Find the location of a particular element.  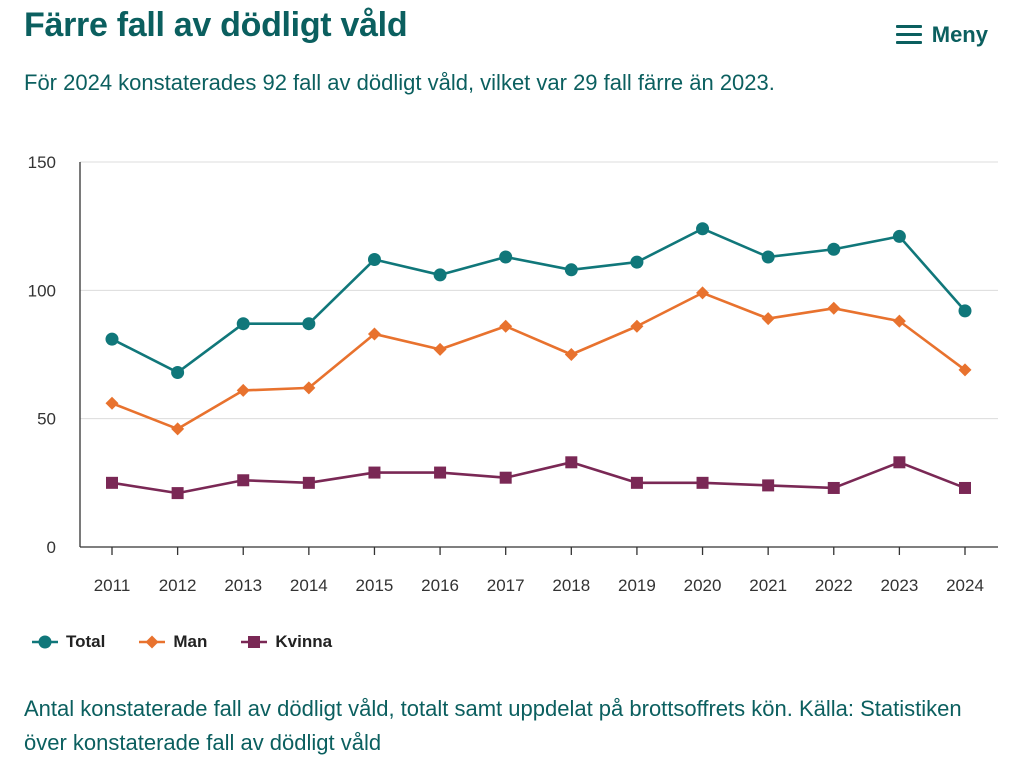

y-tick-label: 100 is located at coordinates (42, 290).